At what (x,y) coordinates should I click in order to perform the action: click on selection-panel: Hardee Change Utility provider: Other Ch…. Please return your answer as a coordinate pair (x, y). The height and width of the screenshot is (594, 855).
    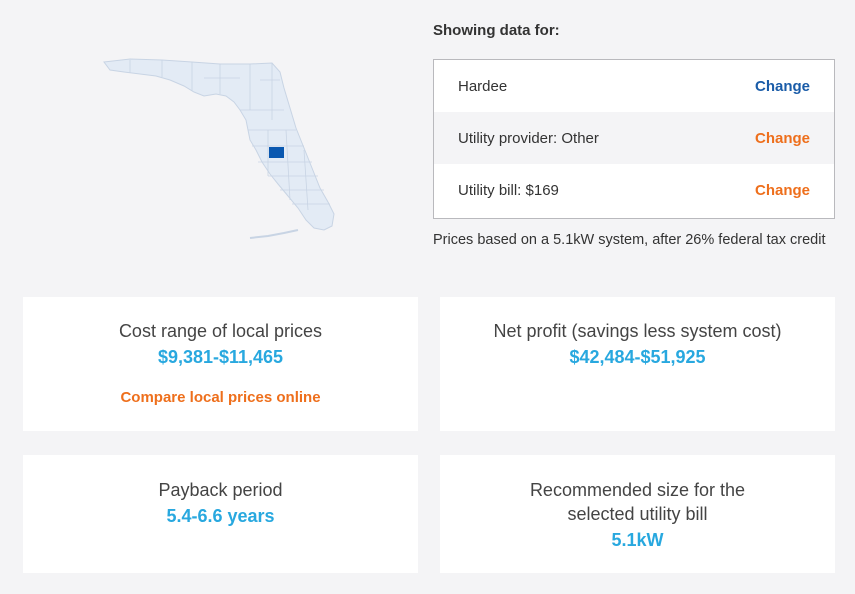
    Looking at the image, I should click on (634, 139).